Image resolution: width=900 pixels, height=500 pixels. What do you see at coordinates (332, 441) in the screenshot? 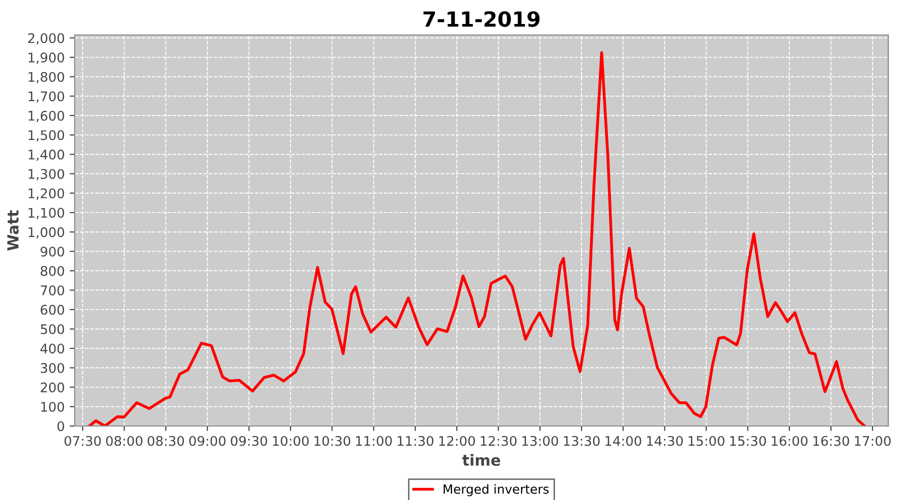
I see `x-tick-label: 10:30` at bounding box center [332, 441].